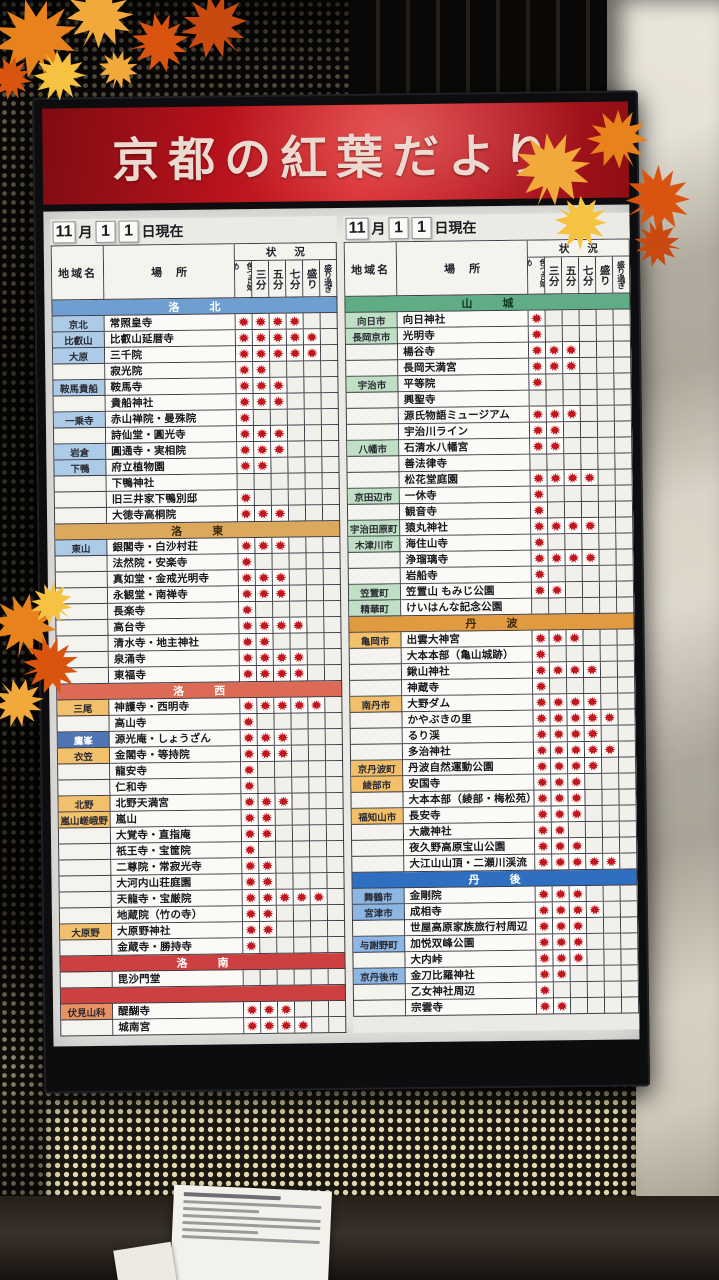 The height and width of the screenshot is (1280, 719). Describe the element at coordinates (493, 687) in the screenshot. I see `table-row: 神蔵寺` at that location.